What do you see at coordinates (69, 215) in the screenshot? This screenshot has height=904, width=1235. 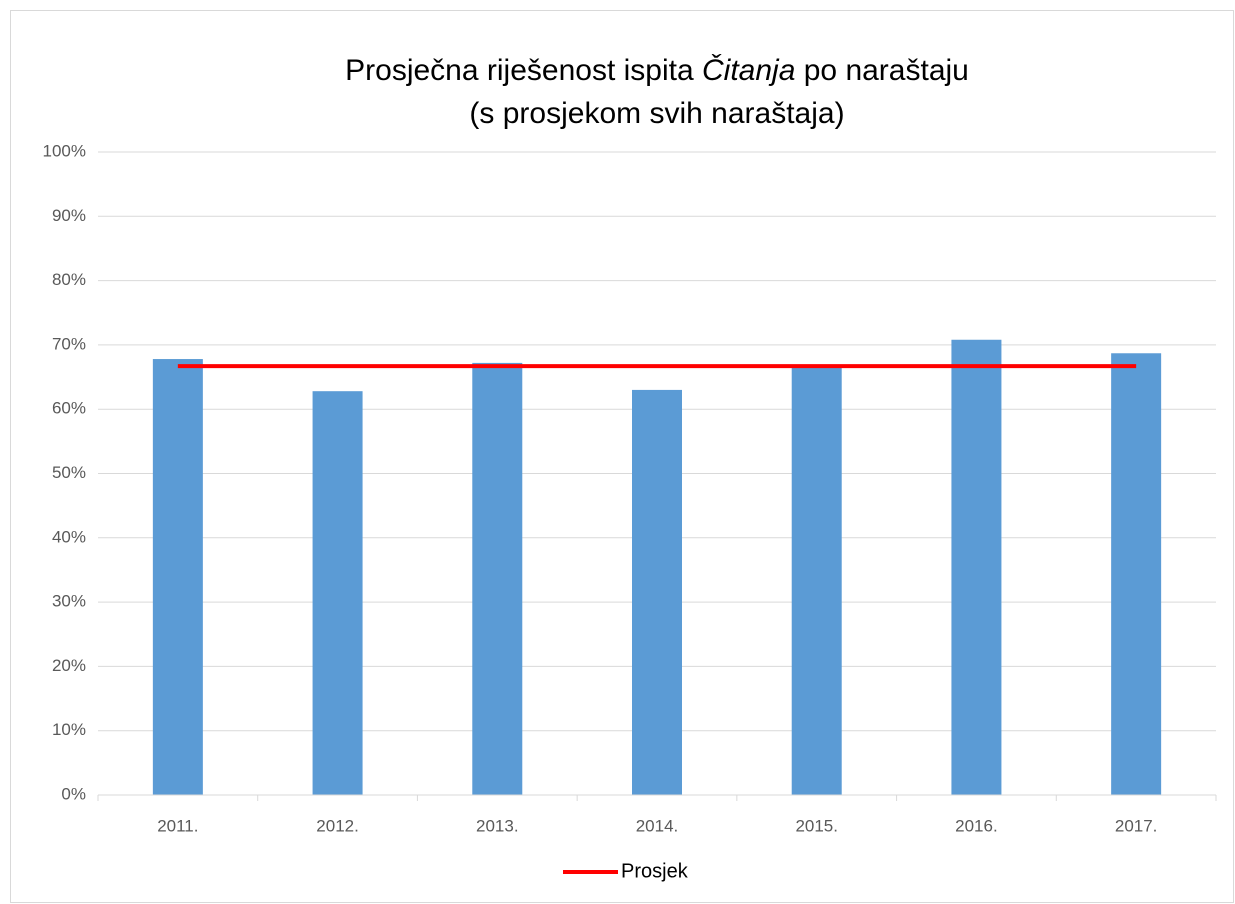 I see `y-tick-label: 90%` at bounding box center [69, 215].